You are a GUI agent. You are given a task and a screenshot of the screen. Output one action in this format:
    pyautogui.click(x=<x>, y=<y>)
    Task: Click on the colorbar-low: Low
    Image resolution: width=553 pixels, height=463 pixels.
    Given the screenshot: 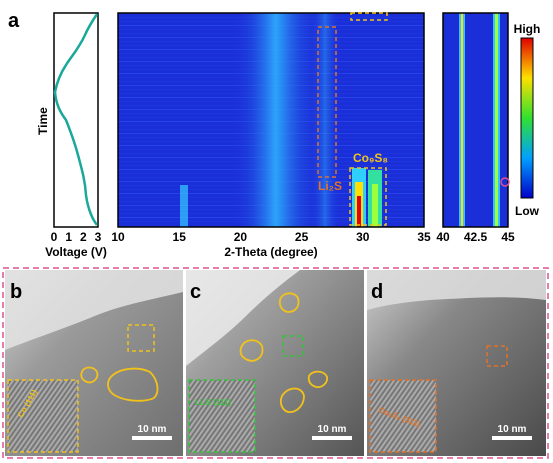 What is the action you would take?
    pyautogui.click(x=527, y=211)
    